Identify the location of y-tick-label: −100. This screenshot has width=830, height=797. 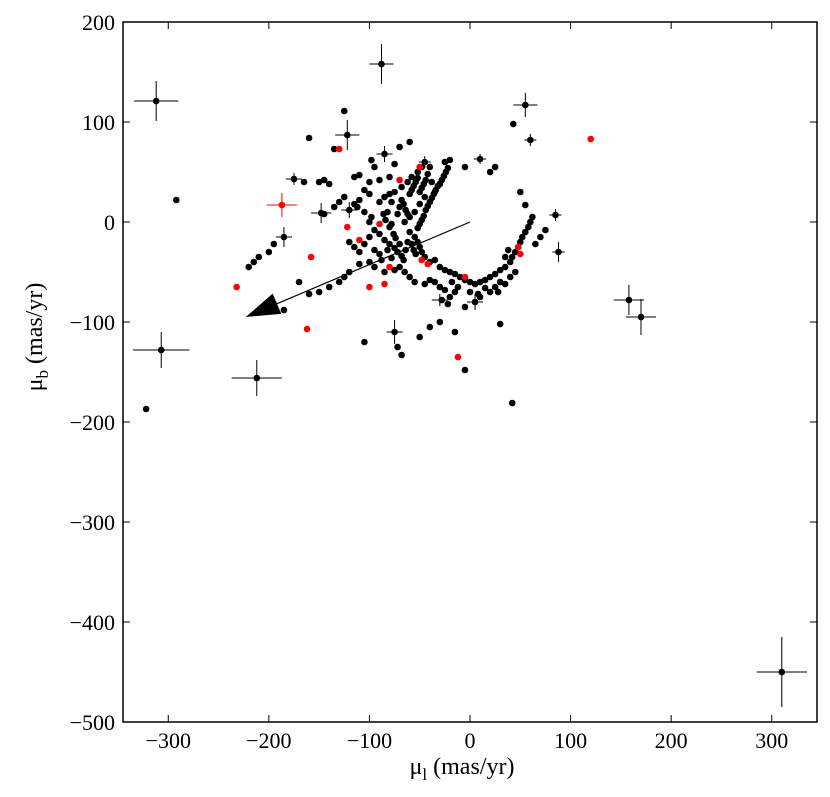
(92, 322).